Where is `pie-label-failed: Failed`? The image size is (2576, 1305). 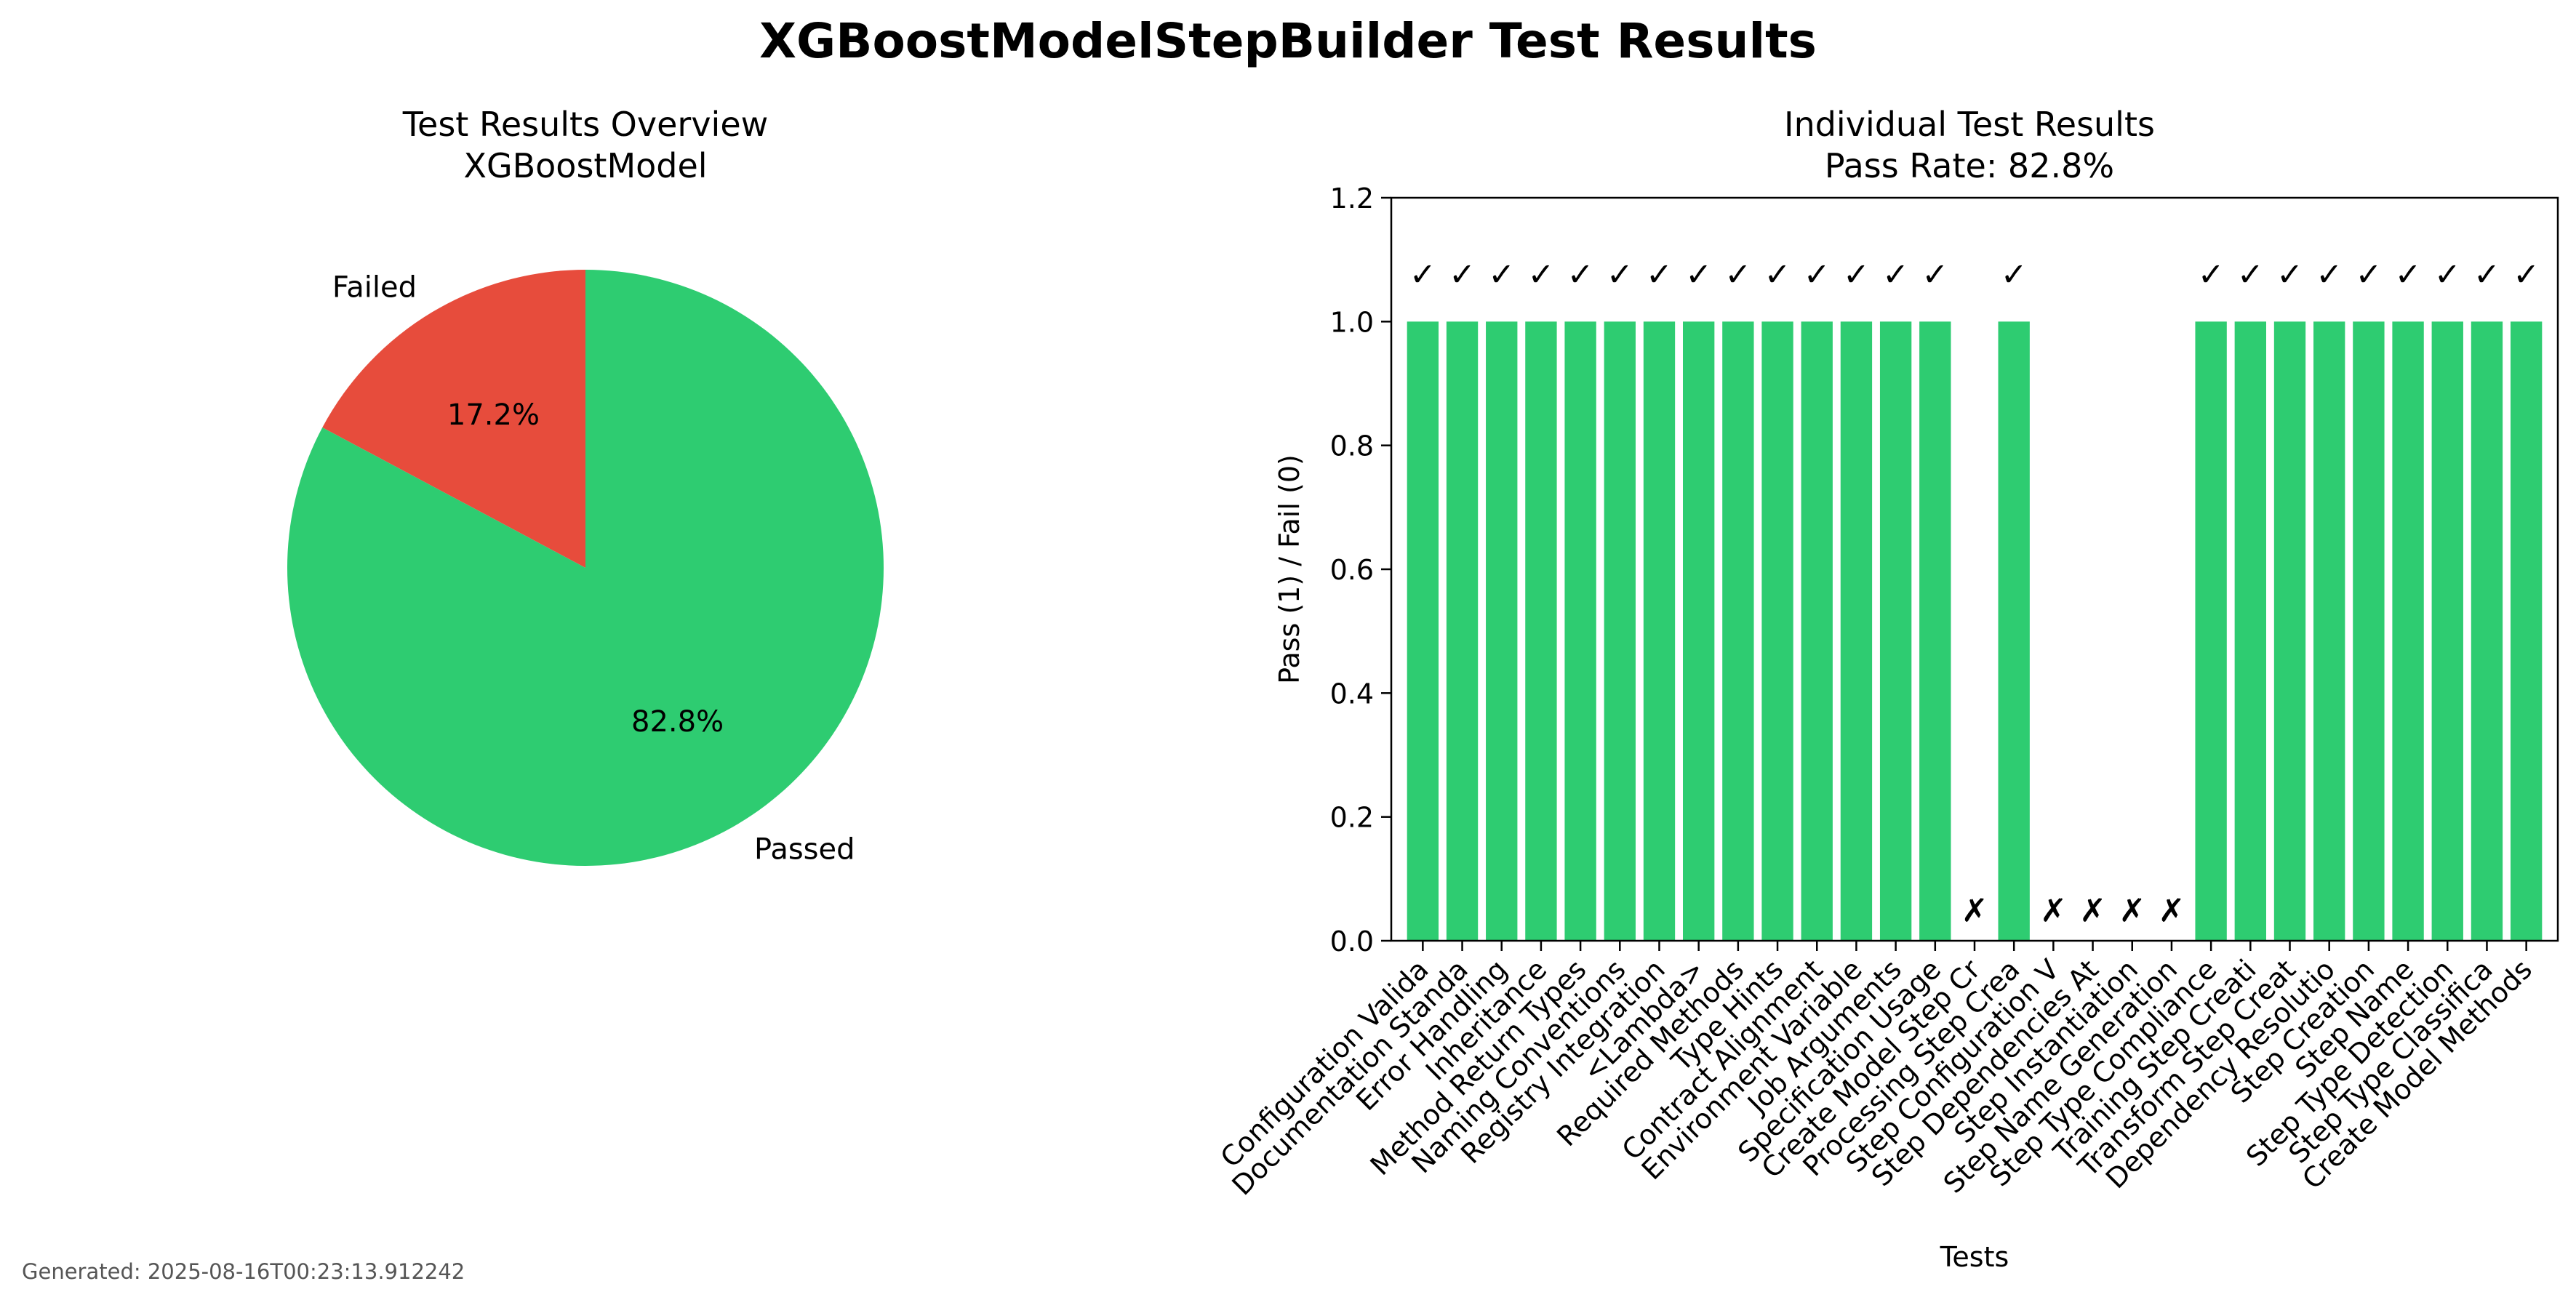
pie-label-failed: Failed is located at coordinates (374, 287).